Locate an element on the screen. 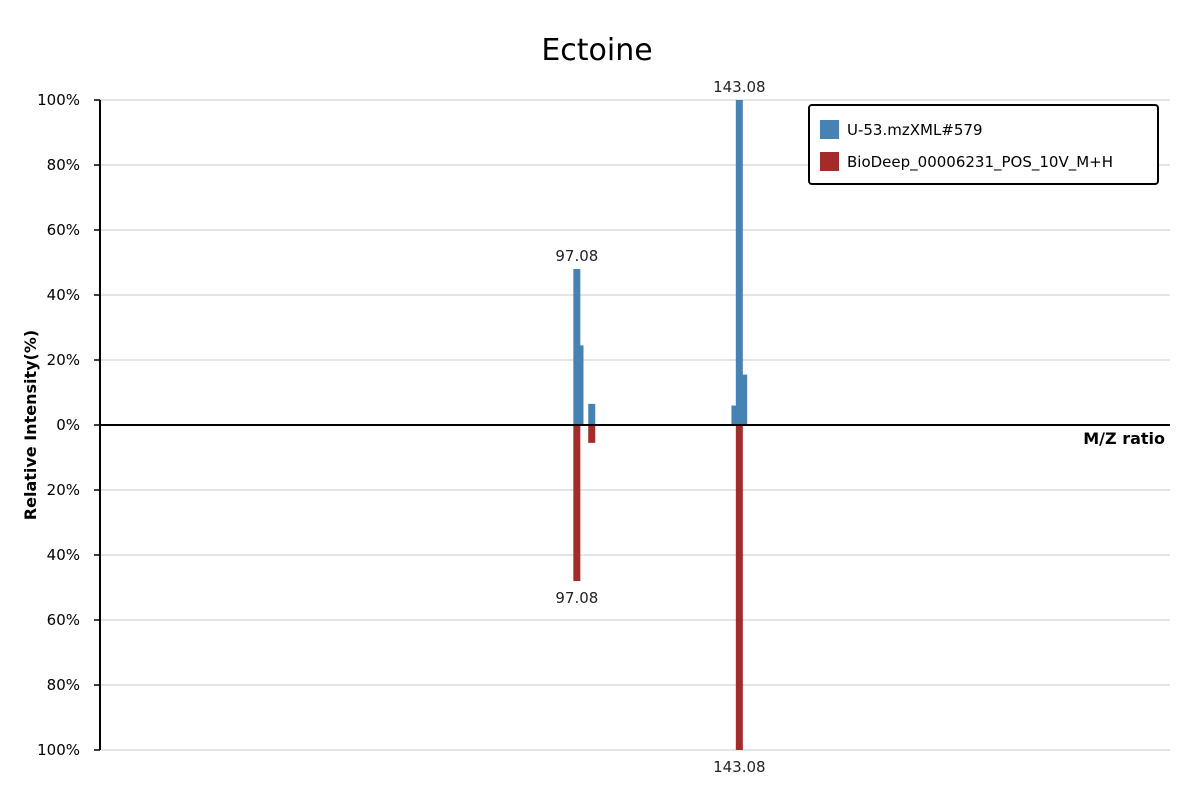 This screenshot has height=800, width=1200. y-tick-label: 0% is located at coordinates (68, 425).